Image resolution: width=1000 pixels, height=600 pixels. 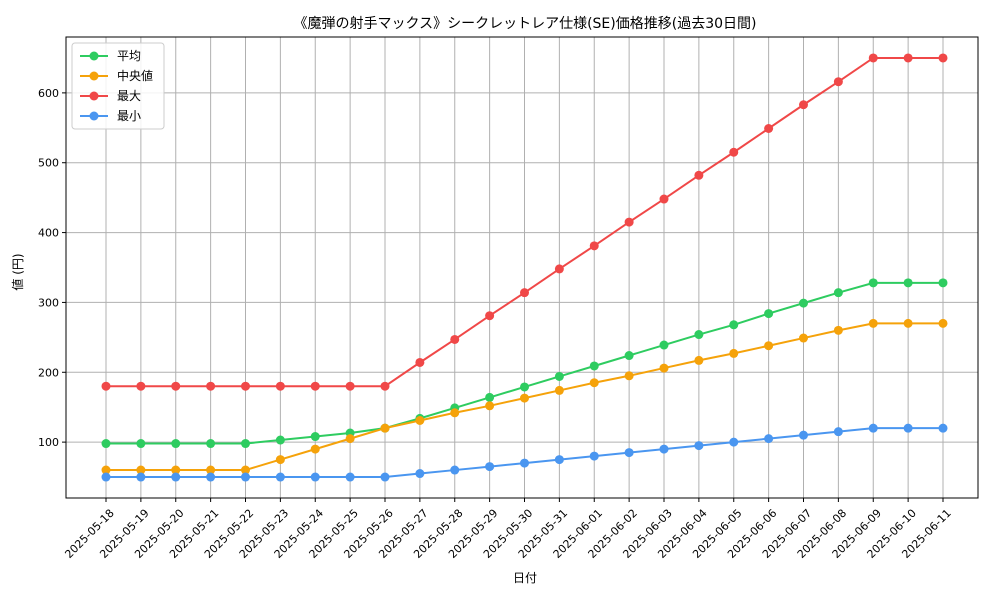 I want to click on legend-item: 中央値, so click(x=116, y=75).